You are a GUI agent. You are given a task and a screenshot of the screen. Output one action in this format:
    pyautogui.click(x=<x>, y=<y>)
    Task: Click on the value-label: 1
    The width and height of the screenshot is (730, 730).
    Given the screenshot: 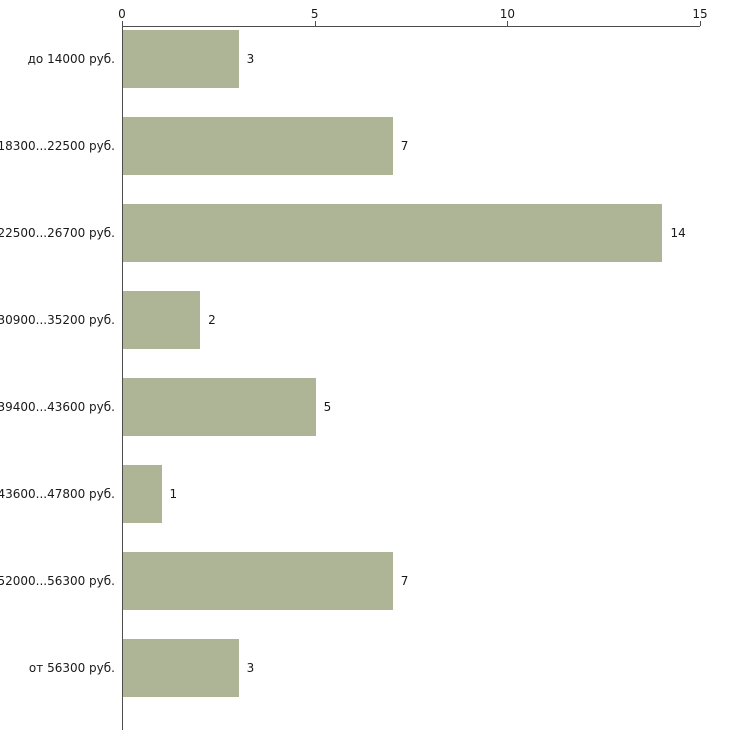 What is the action you would take?
    pyautogui.click(x=173, y=494)
    